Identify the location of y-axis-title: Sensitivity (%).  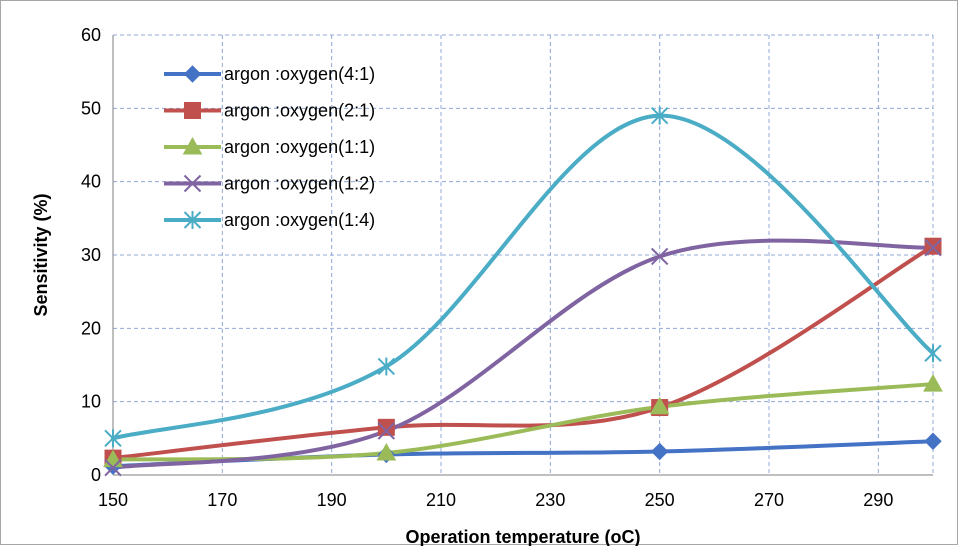
(41, 254).